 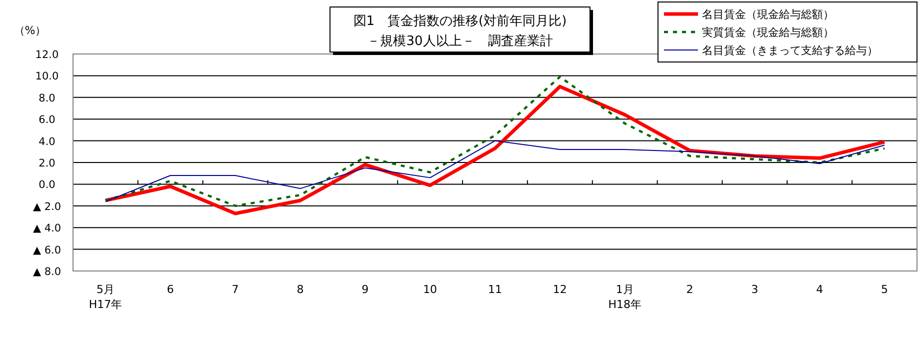 I want to click on y-tick-label: ▲ 8.0, so click(x=47, y=272).